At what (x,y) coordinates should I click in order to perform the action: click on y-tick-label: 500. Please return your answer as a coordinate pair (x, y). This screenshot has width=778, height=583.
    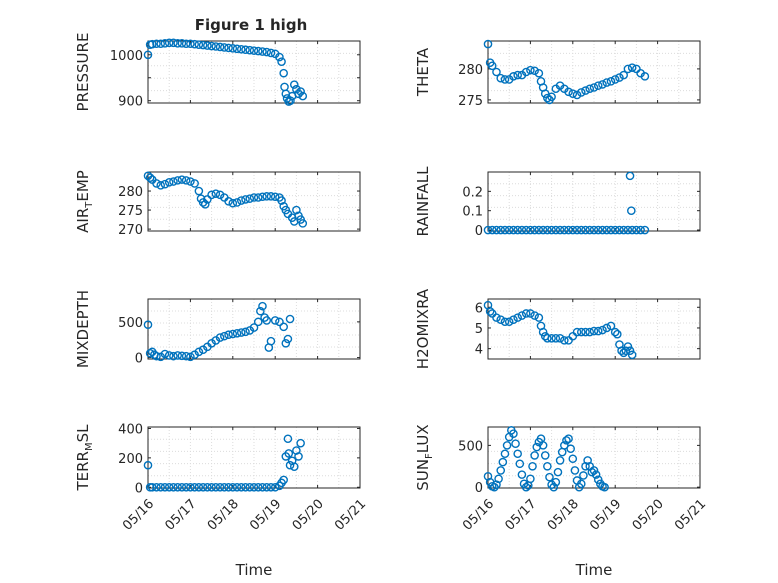
    Looking at the image, I should click on (470, 446).